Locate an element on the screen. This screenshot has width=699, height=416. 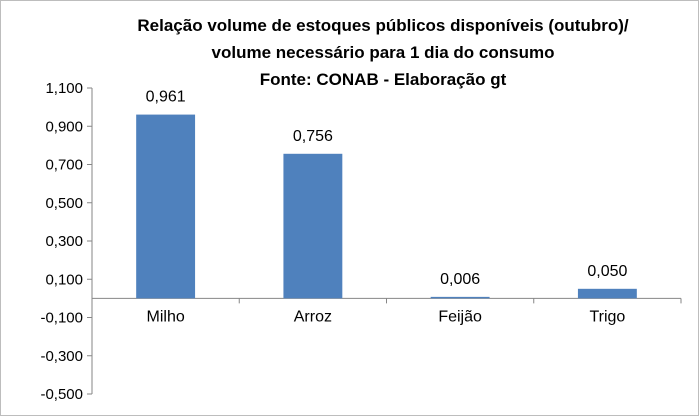
bar-milho is located at coordinates (166, 206).